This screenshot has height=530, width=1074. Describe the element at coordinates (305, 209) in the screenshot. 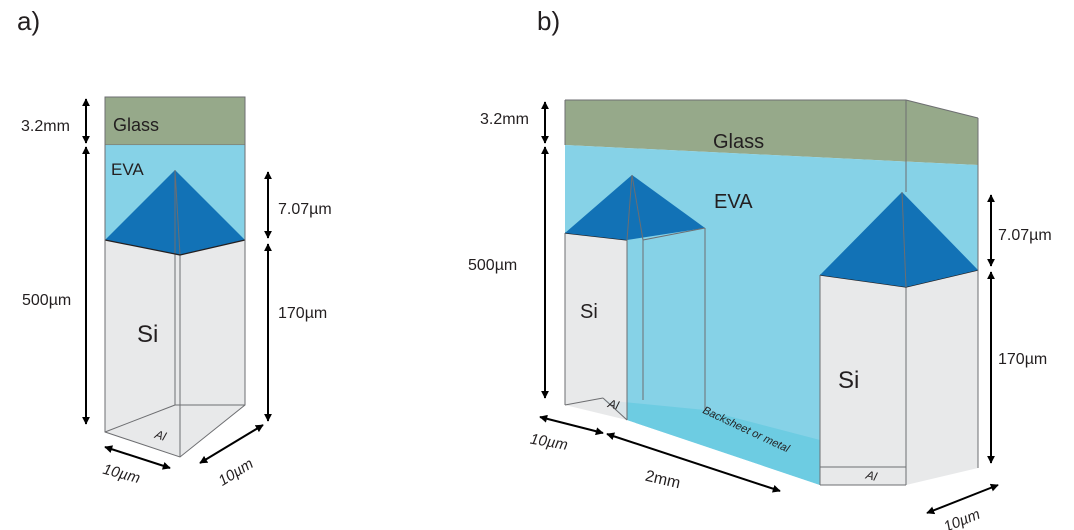

I see `pyramid-height-a: 7.07µm` at that location.